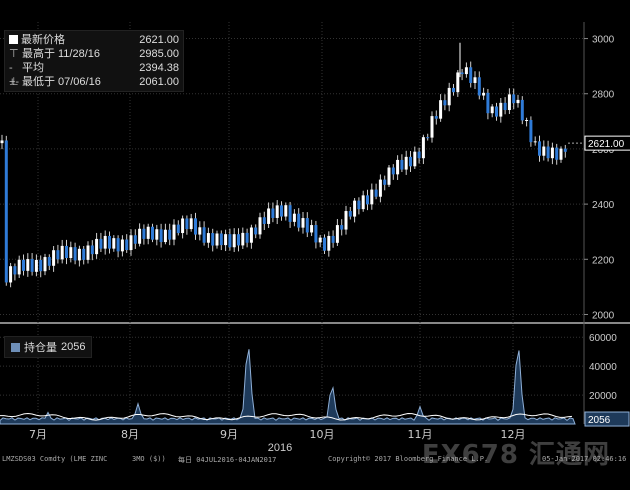  What do you see at coordinates (14, 54) in the screenshot?
I see `high-marker-icon: ⊤` at bounding box center [14, 54].